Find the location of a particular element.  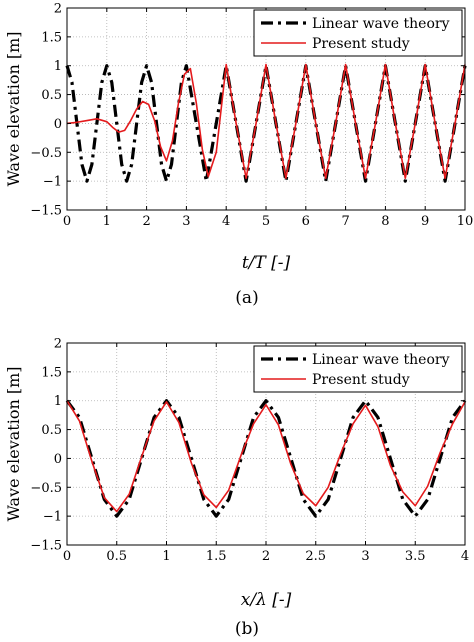

x-tick-label: 0.5 is located at coordinates (116, 556).